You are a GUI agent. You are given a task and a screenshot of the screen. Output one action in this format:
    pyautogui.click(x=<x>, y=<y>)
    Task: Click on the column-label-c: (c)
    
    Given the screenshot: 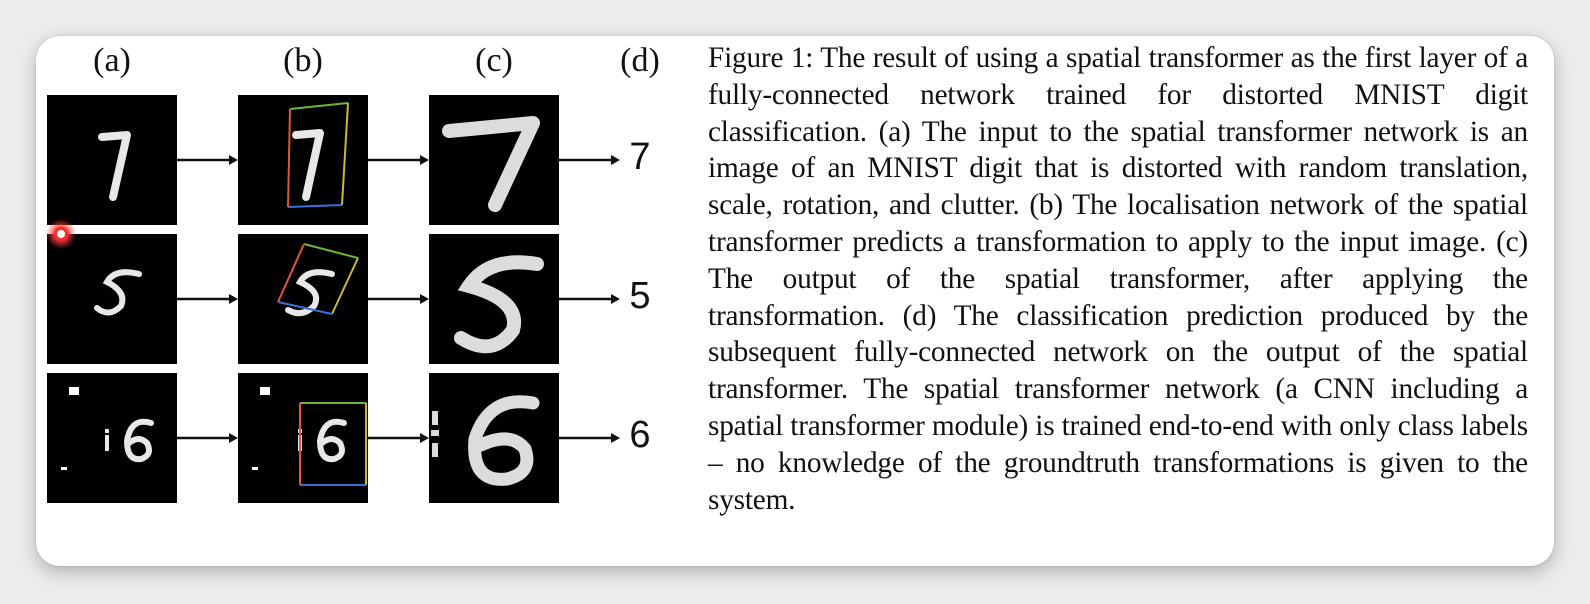 What is the action you would take?
    pyautogui.click(x=494, y=60)
    